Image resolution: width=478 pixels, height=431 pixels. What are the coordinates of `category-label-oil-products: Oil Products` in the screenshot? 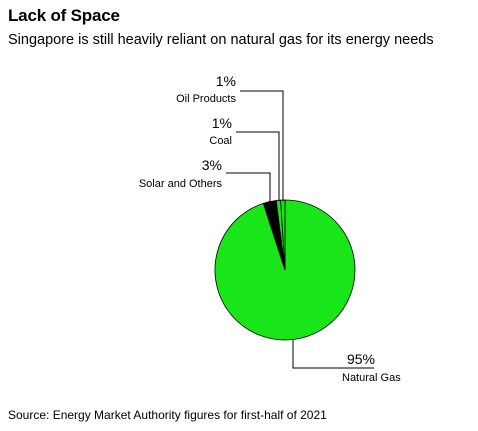 It's located at (206, 99).